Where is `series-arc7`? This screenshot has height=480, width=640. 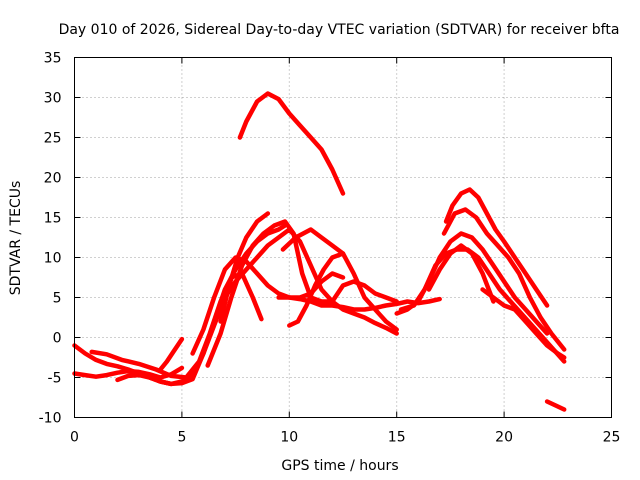 series-arc7 is located at coordinates (268, 305).